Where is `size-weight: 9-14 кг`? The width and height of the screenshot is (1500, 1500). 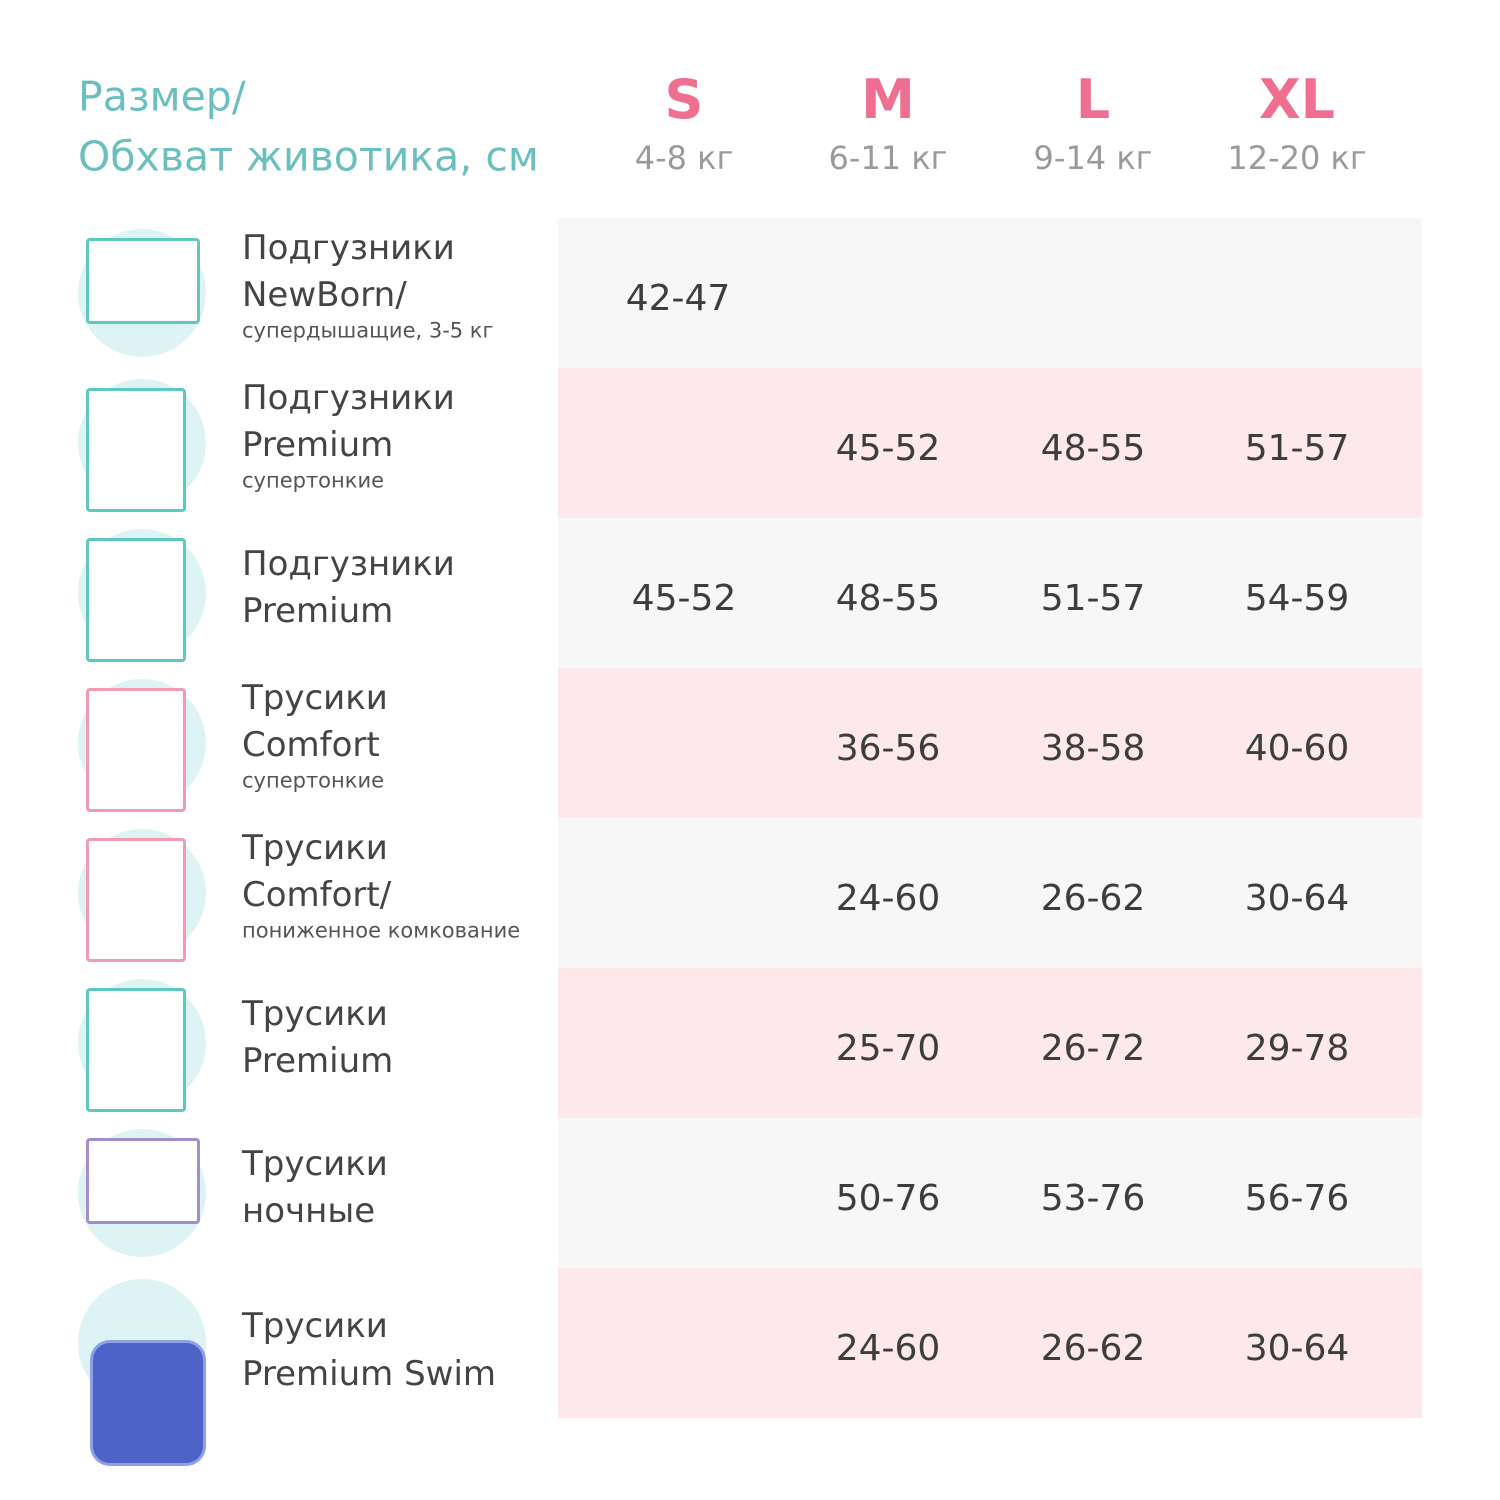
size-weight: 9-14 кг is located at coordinates (1093, 158).